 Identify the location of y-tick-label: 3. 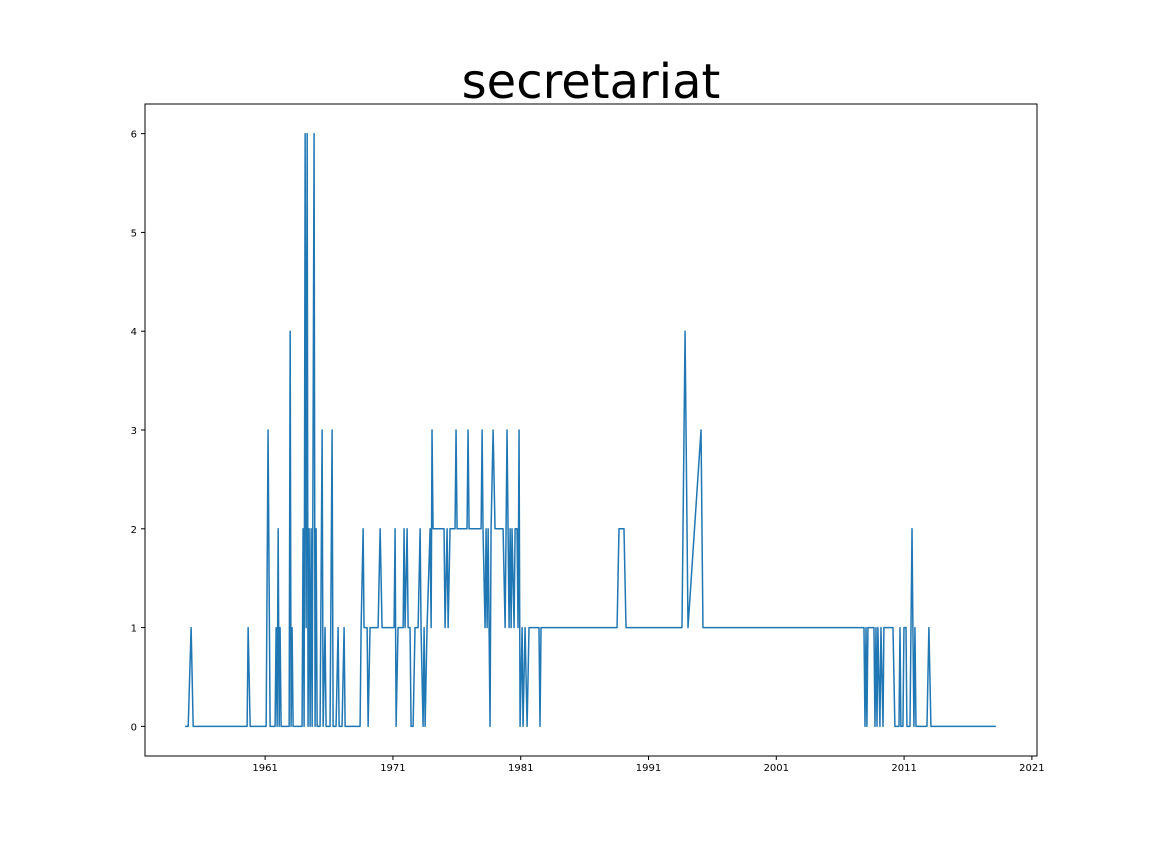
(134, 431).